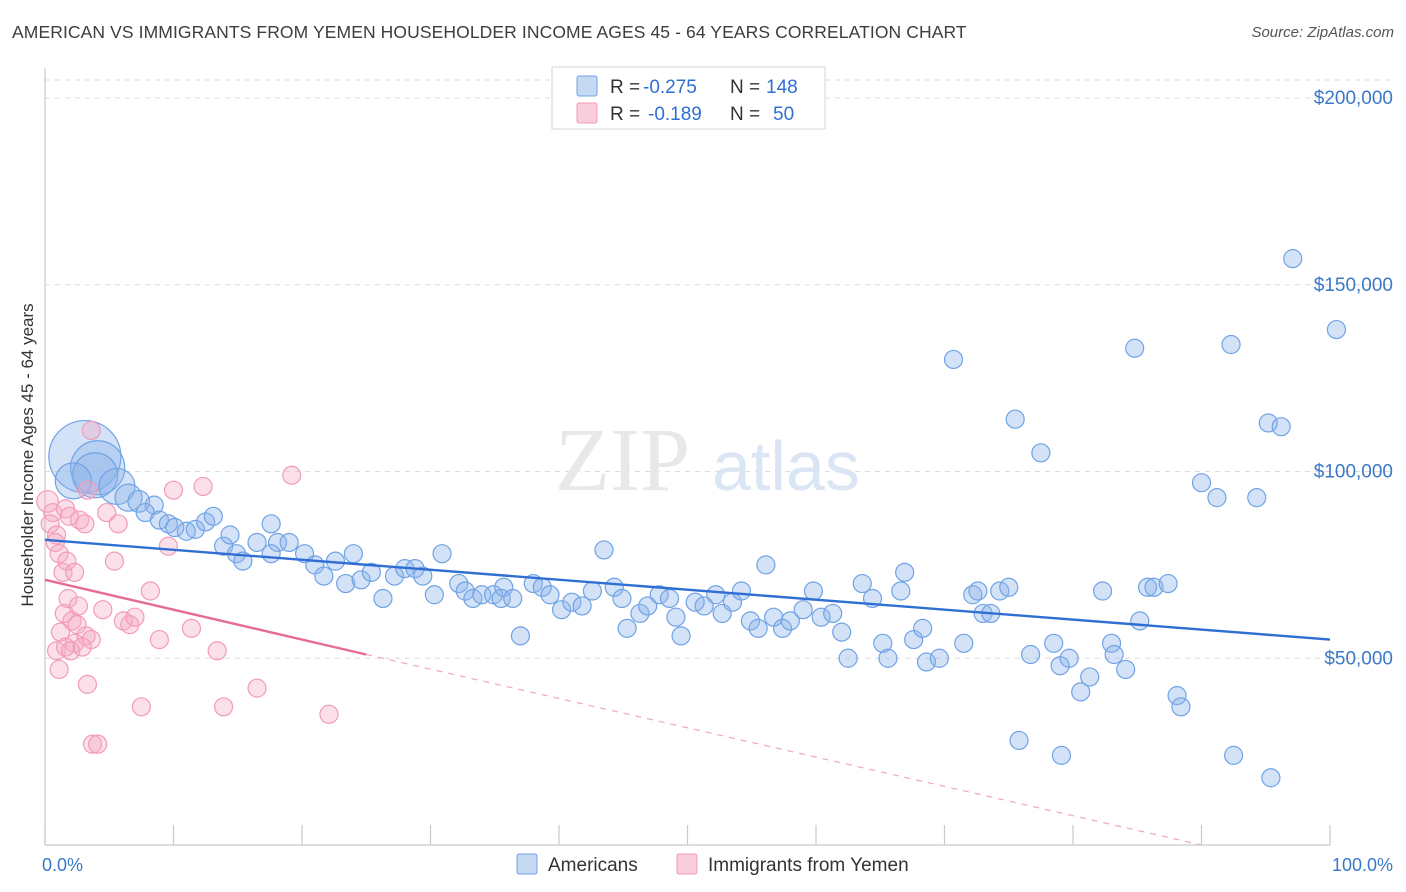 This screenshot has width=1406, height=892. I want to click on legend-swatch-americans, so click(527, 864).